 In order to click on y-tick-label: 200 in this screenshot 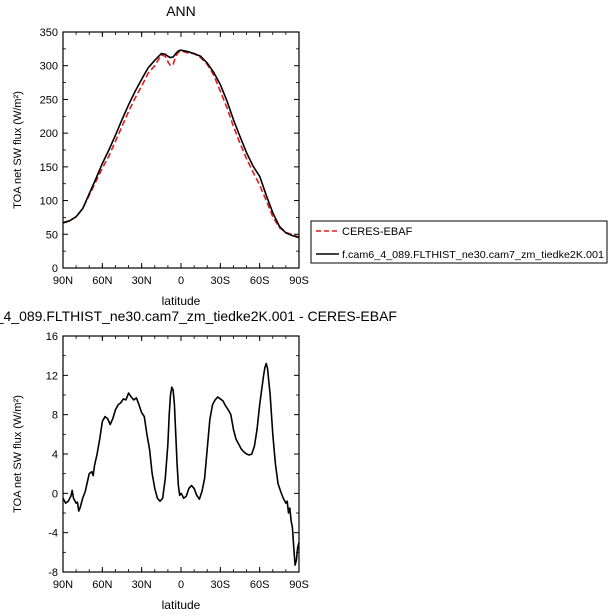, I will do `click(49, 134)`.